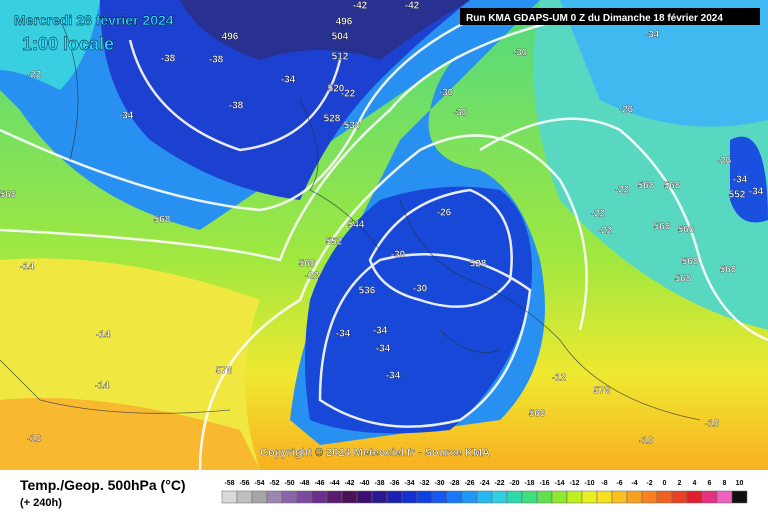 This screenshot has height=517, width=768. I want to click on legend-label: 4, so click(695, 483).